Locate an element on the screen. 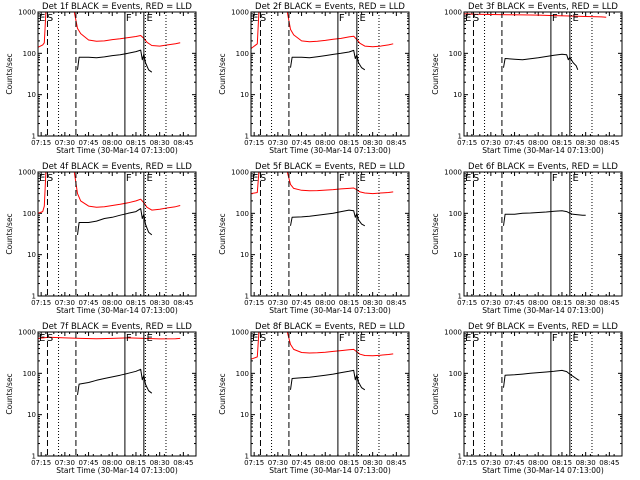 Image resolution: width=640 pixels, height=480 pixels. chart-title: Det 5f BLACK = Events, RED = LLD is located at coordinates (330, 167).